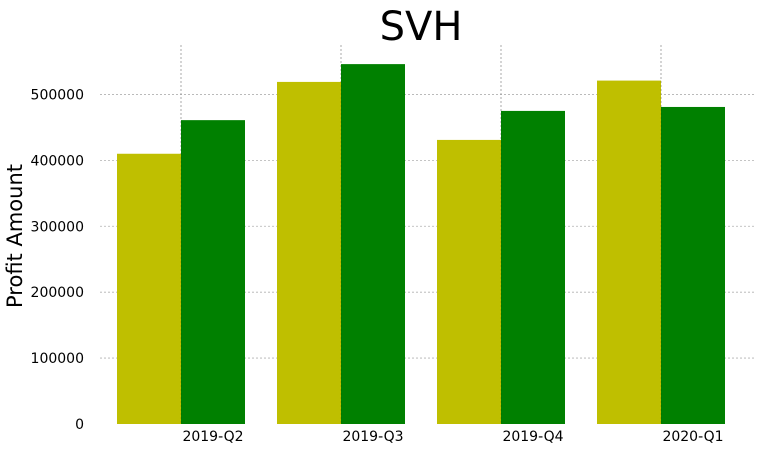  Describe the element at coordinates (15, 236) in the screenshot. I see `y-axis-label: Profit Amount` at that location.